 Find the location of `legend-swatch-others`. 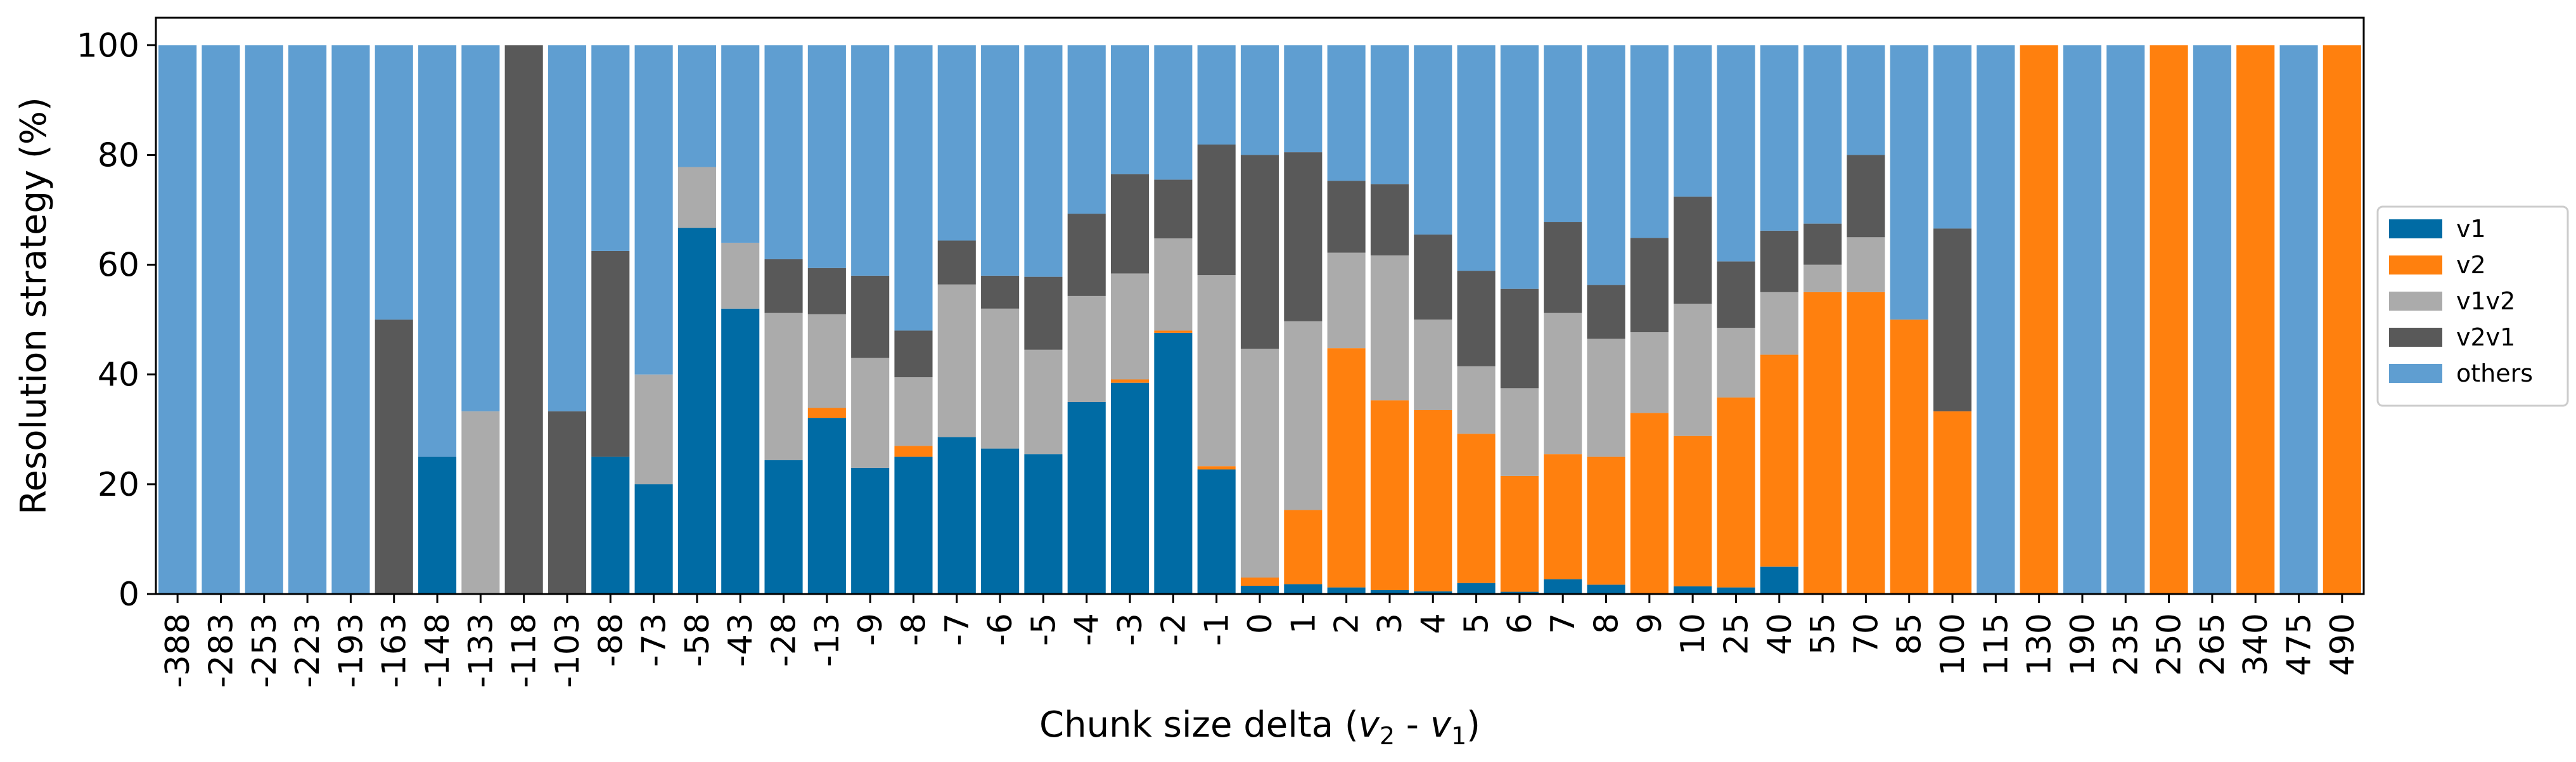

legend-swatch-others is located at coordinates (2415, 373).